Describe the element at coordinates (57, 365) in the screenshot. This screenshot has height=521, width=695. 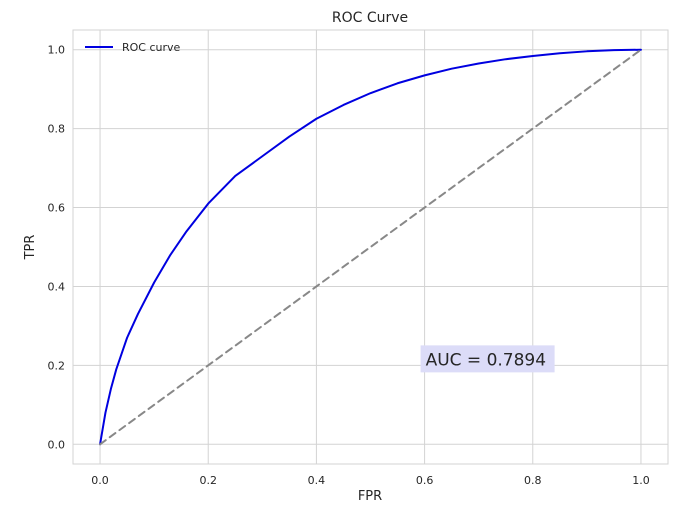
I see `y-tick-label: 0.2` at that location.